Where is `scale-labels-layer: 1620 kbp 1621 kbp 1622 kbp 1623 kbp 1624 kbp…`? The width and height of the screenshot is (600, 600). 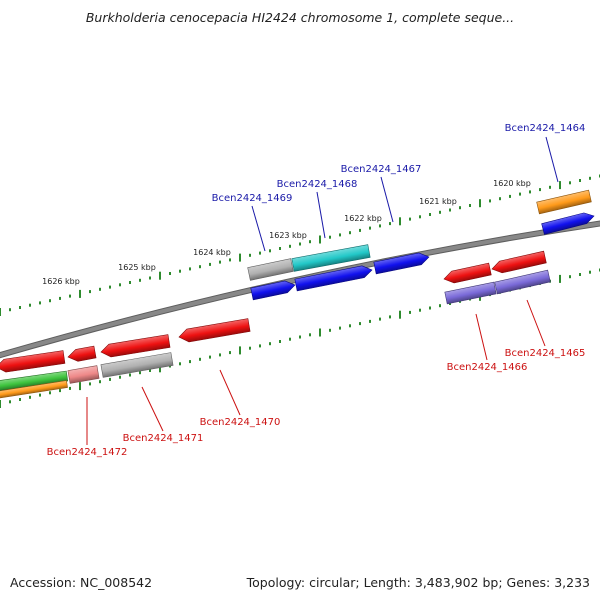 scale-labels-layer: 1620 kbp 1621 kbp 1622 kbp 1623 kbp 1624 kbp… is located at coordinates (286, 232).